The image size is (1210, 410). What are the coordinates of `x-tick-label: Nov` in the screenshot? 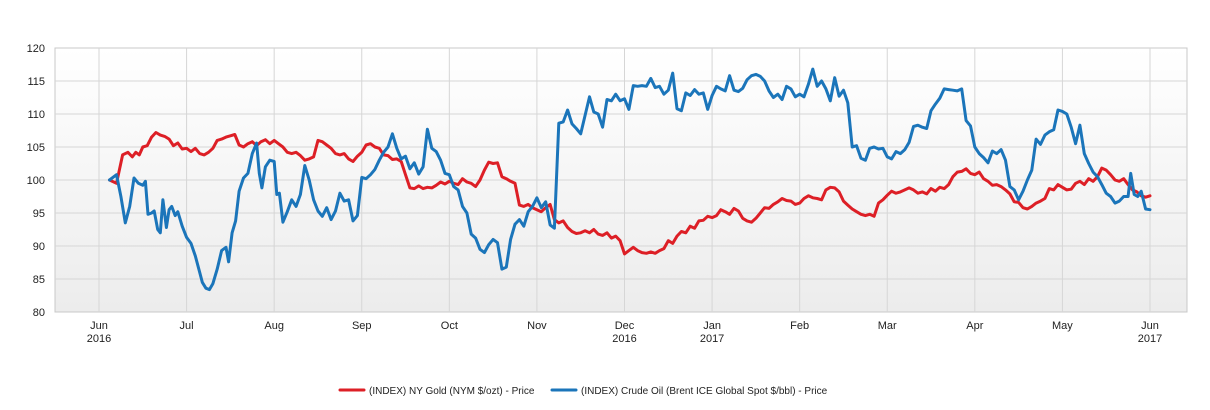 It's located at (537, 326).